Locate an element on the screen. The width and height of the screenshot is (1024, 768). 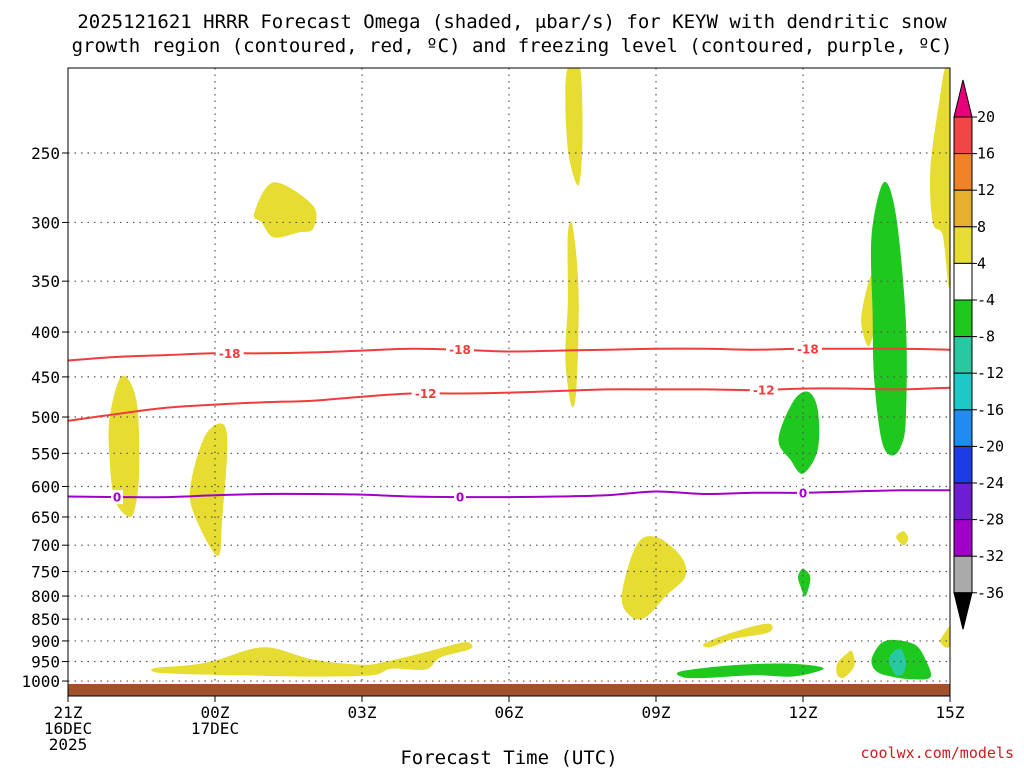
colorbar-arrow-bottom is located at coordinates (963, 611).